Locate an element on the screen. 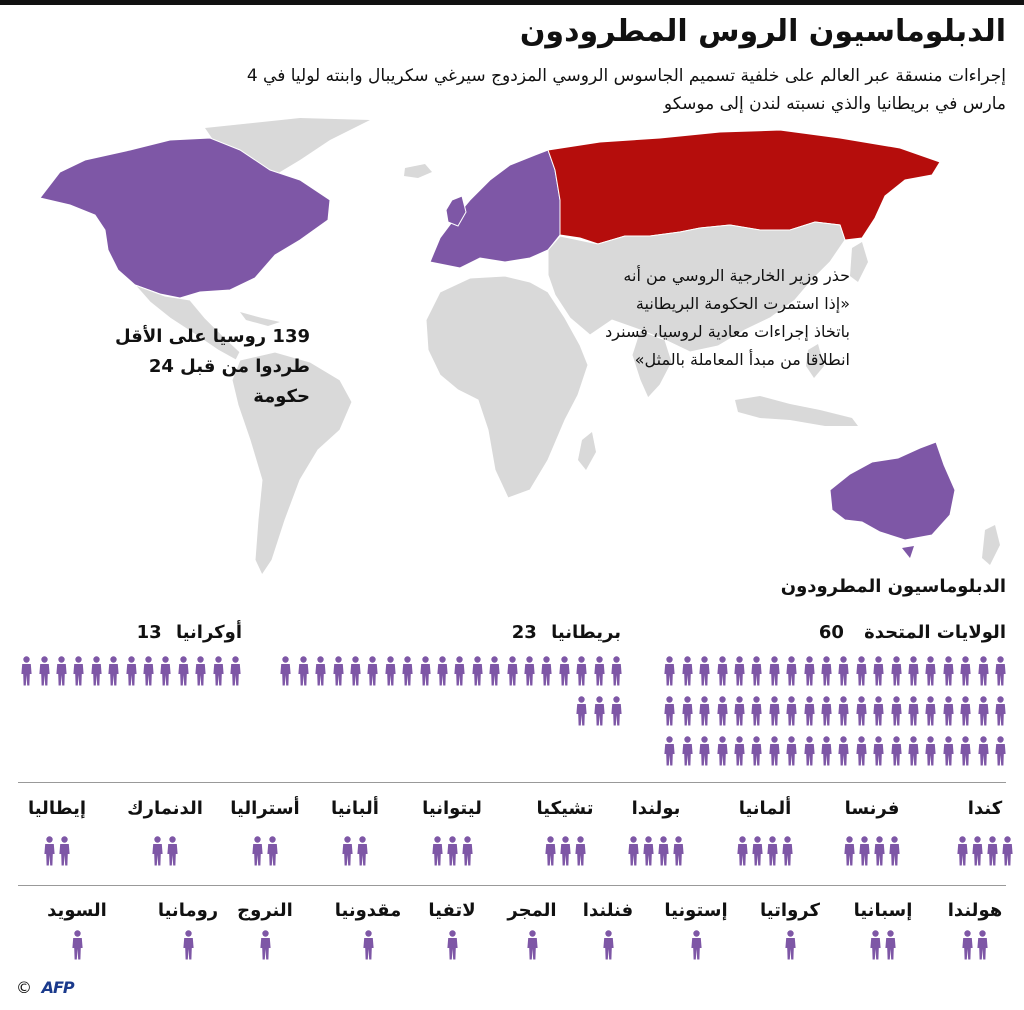 The width and height of the screenshot is (1024, 1010). country-label: كندا is located at coordinates (985, 808).